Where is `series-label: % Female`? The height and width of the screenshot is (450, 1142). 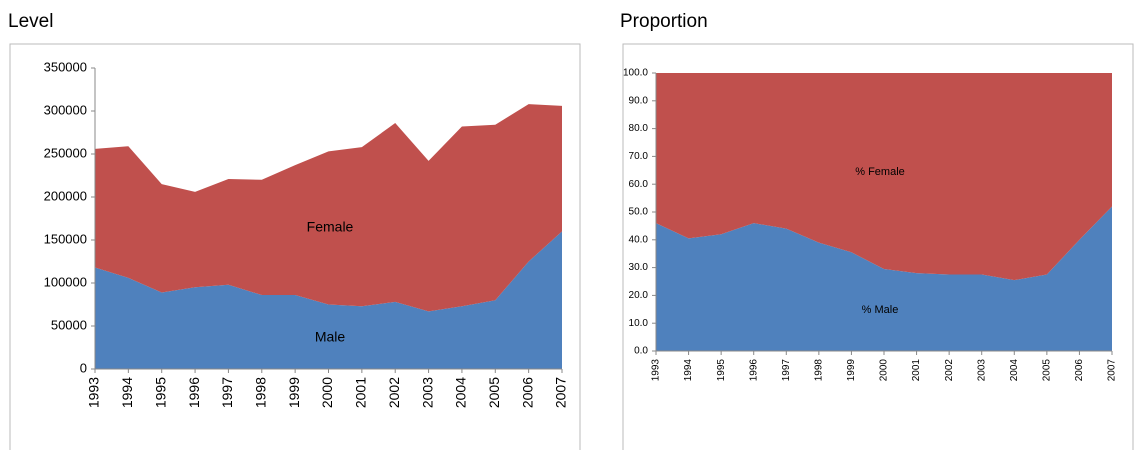 series-label: % Female is located at coordinates (880, 172).